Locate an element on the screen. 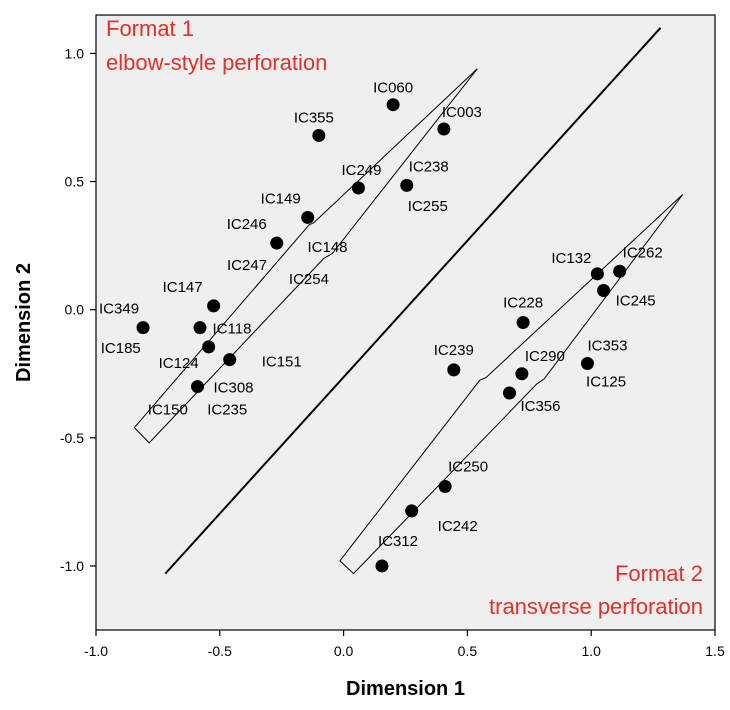 This screenshot has height=710, width=730. point-label-ic353: IC353 is located at coordinates (607, 346).